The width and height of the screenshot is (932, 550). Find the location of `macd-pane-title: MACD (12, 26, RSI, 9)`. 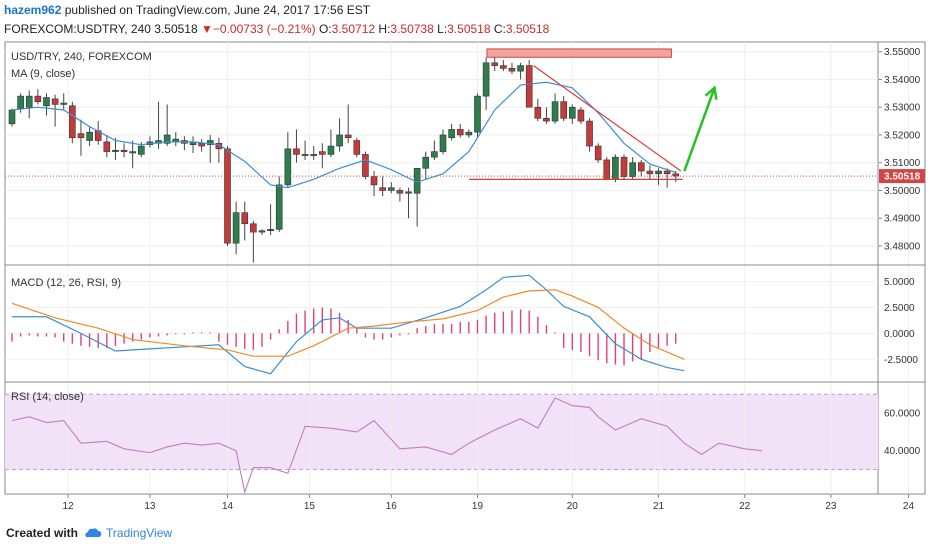

macd-pane-title: MACD (12, 26, RSI, 9) is located at coordinates (66, 283).